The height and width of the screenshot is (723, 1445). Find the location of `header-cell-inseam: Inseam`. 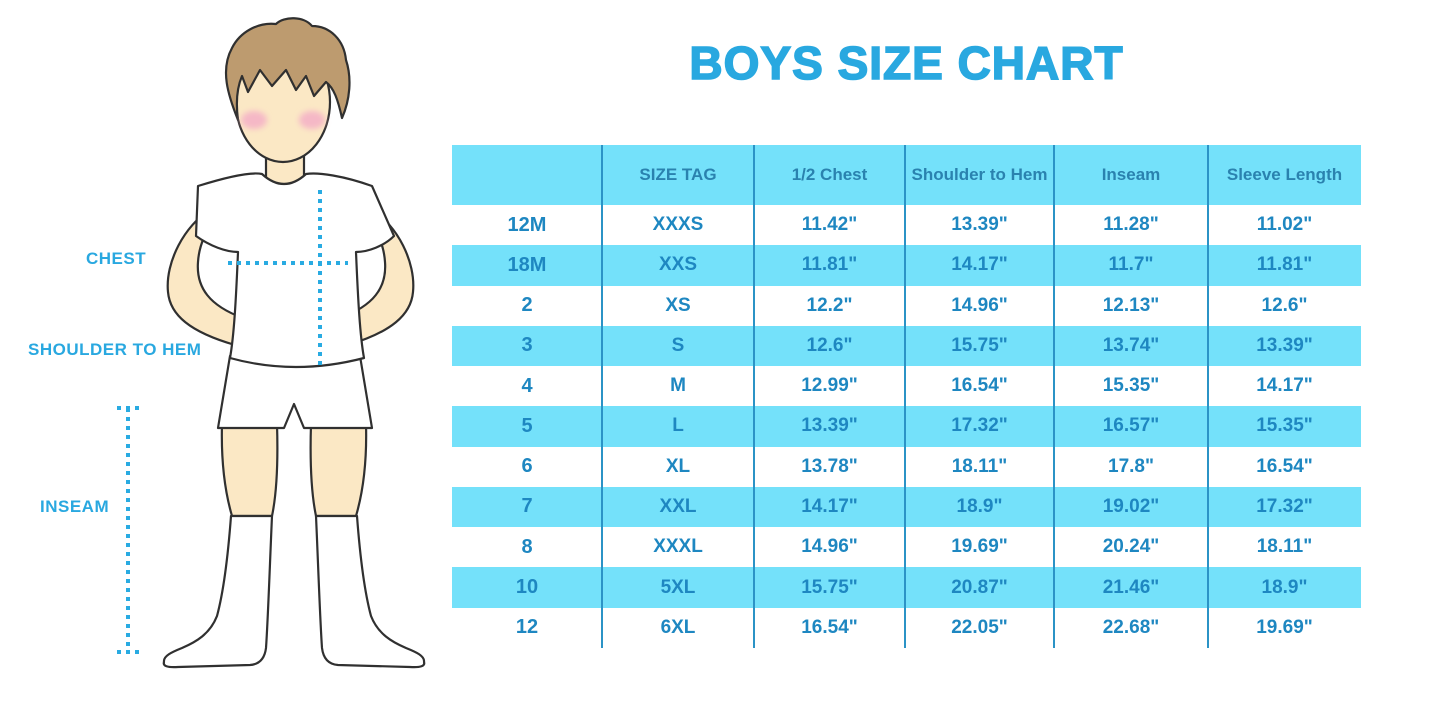

header-cell-inseam: Inseam is located at coordinates (1131, 175).